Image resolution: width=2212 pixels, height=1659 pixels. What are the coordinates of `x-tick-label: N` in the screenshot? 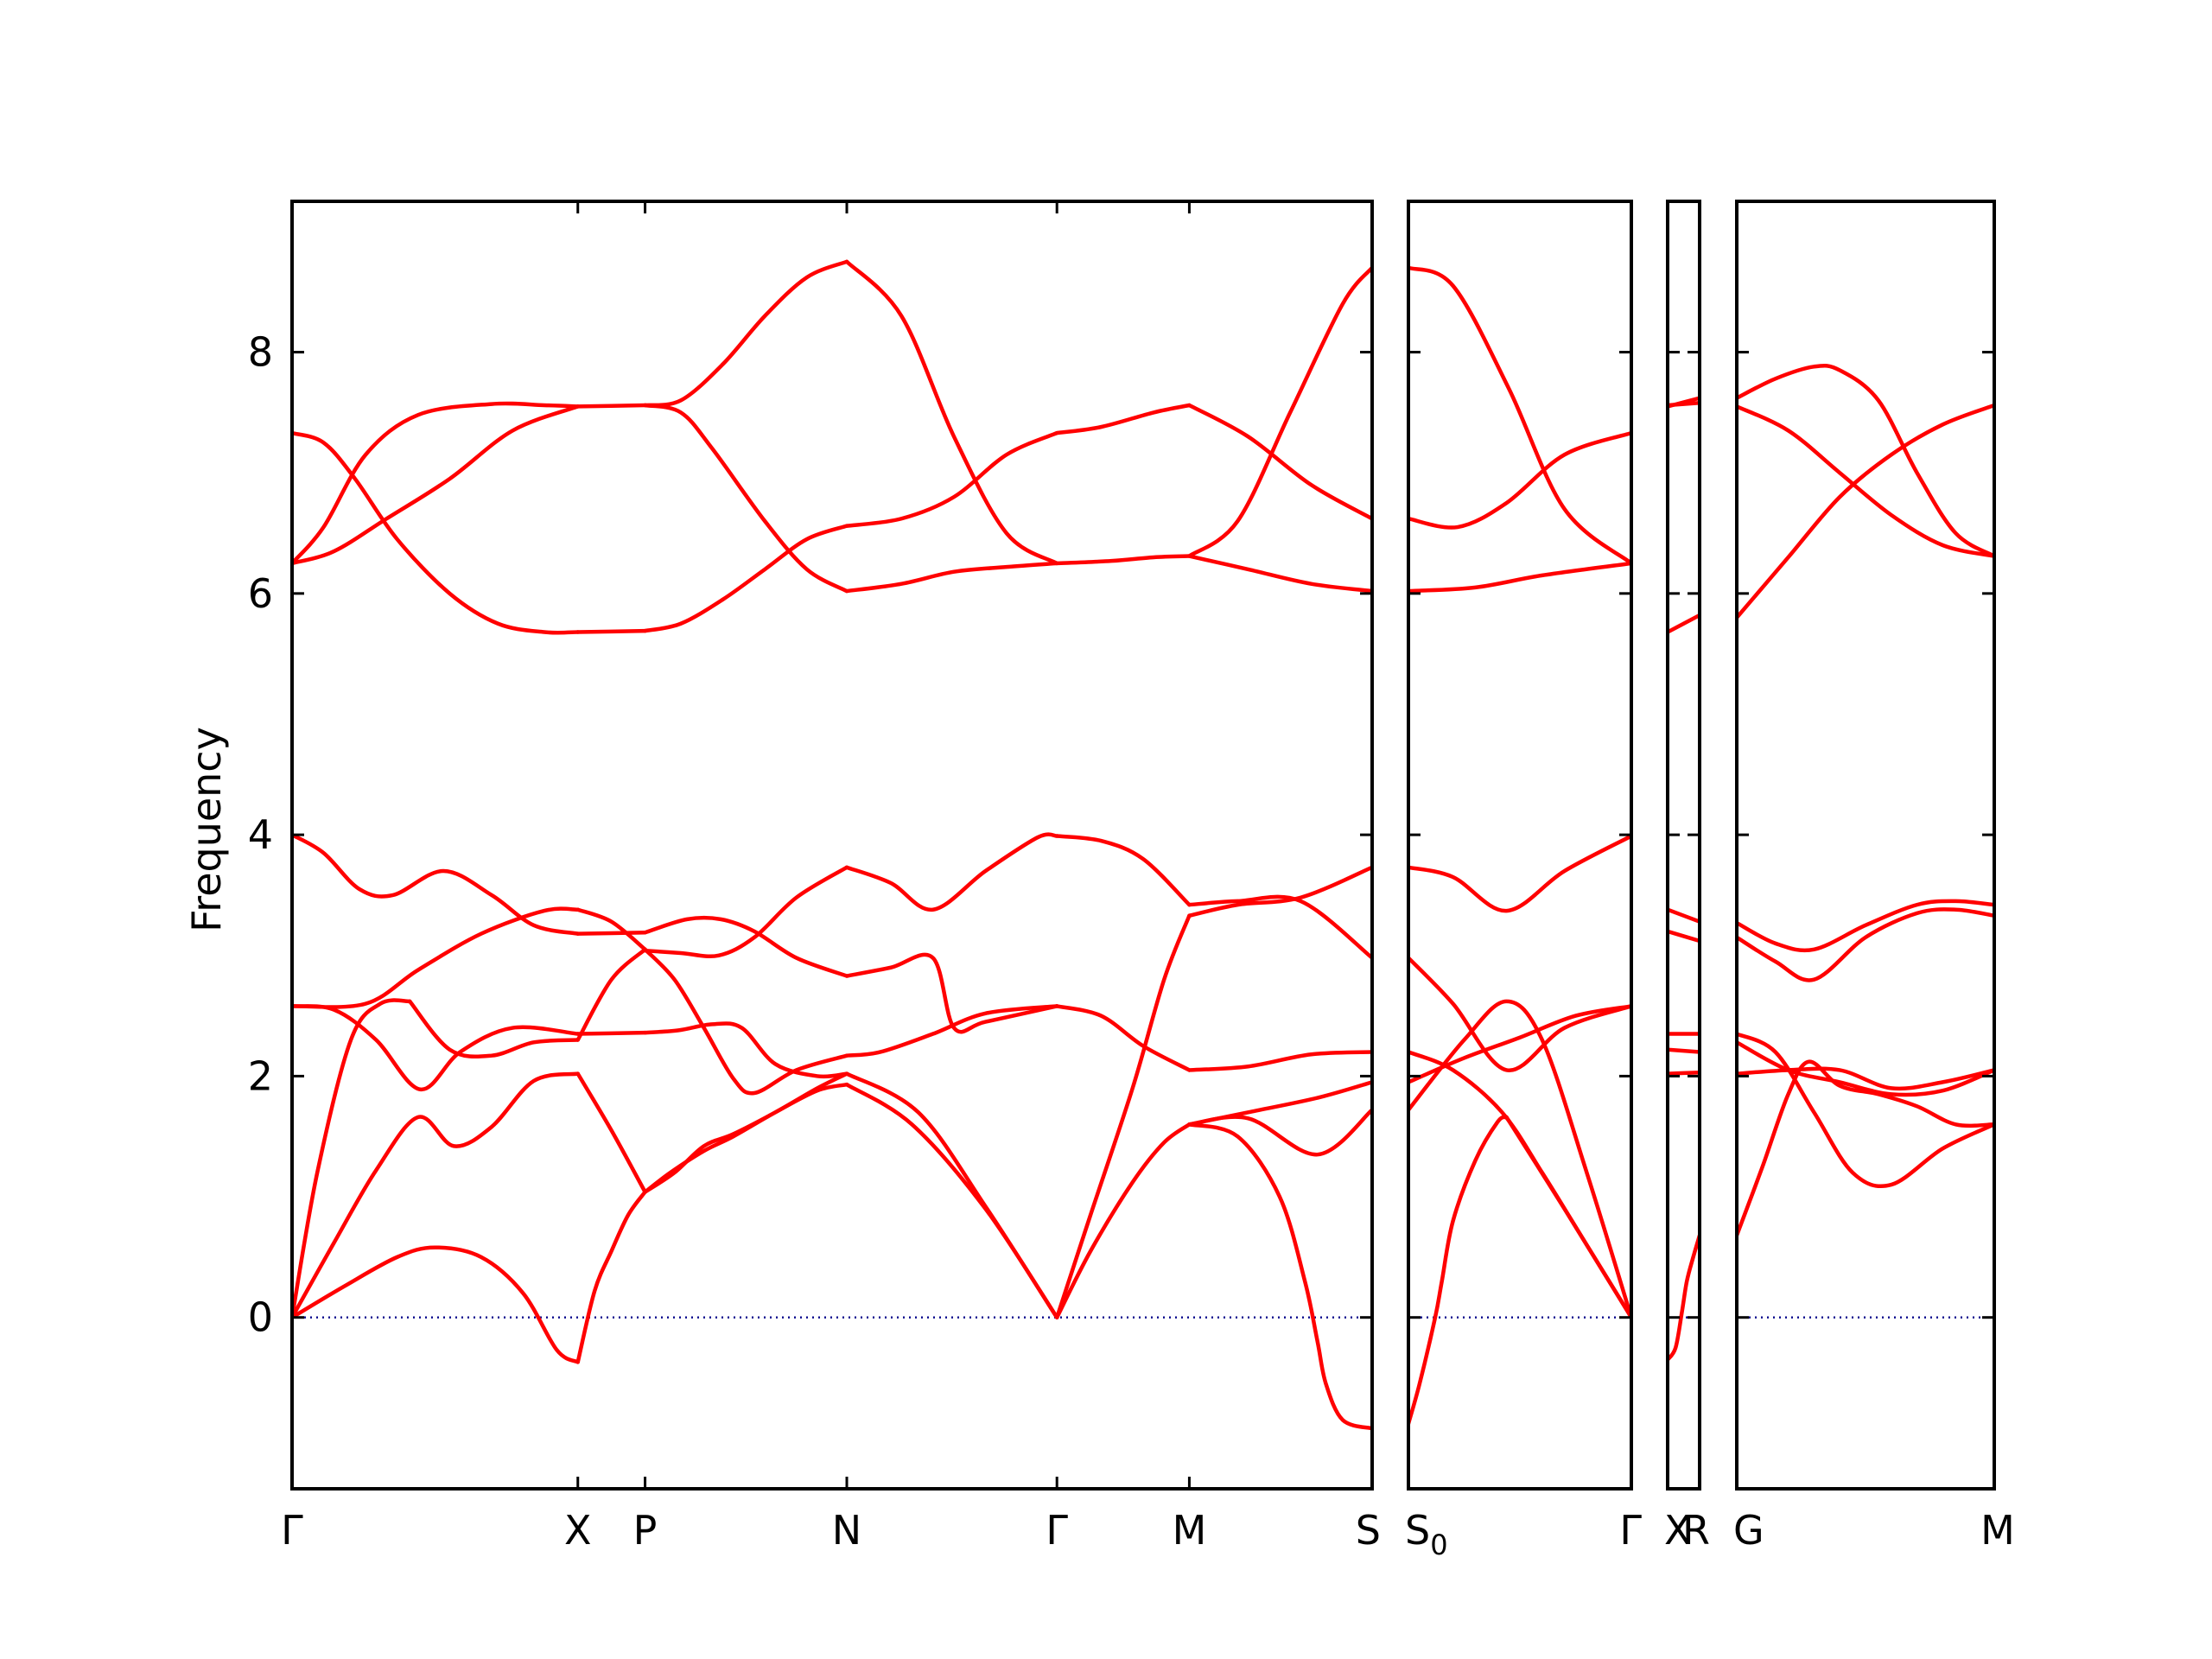 It's located at (846, 1530).